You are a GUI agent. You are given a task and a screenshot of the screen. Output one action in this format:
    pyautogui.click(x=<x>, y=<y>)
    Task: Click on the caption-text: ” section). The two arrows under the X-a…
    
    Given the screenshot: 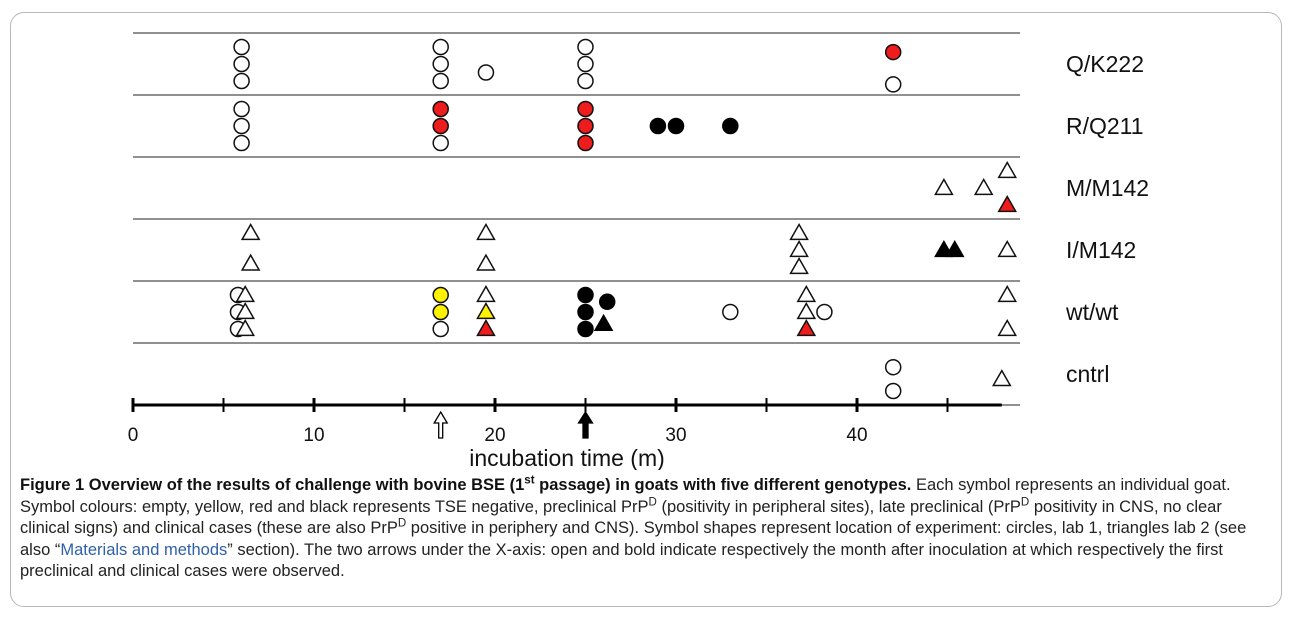 What is the action you would take?
    pyautogui.click(x=621, y=560)
    